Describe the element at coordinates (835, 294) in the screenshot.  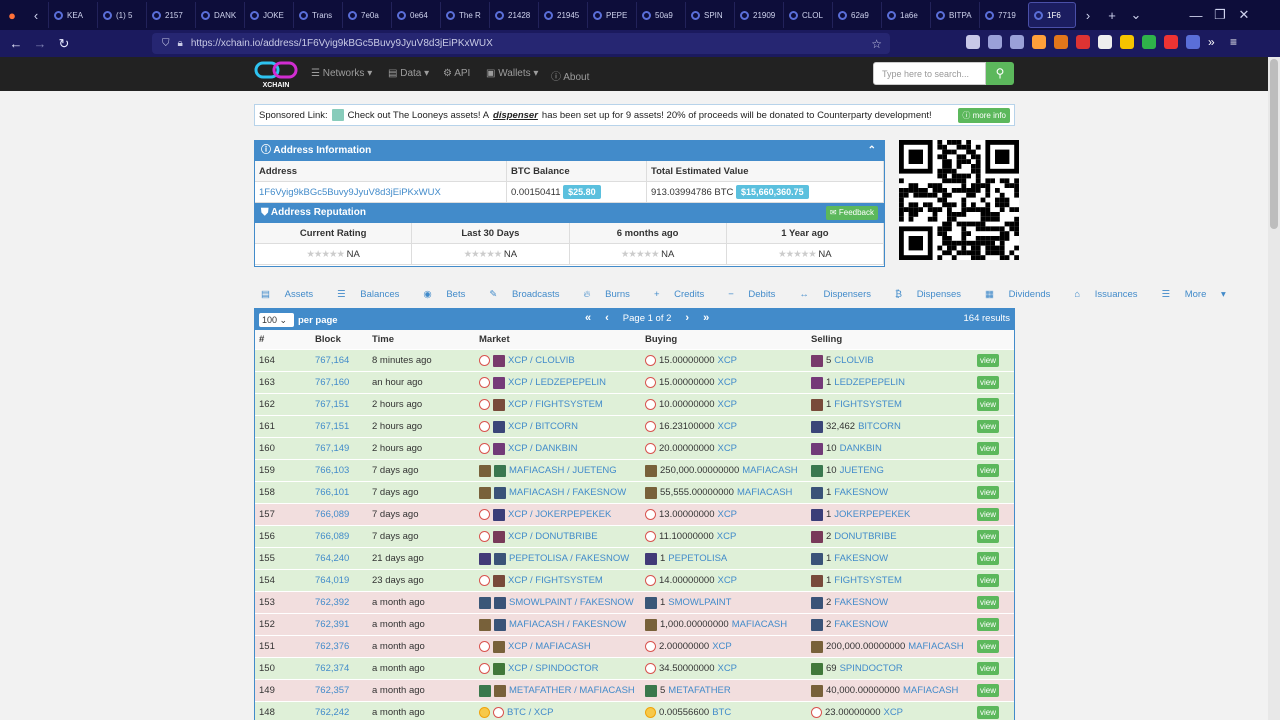
I see `tab-dispensers: ↔ Dispensers` at that location.